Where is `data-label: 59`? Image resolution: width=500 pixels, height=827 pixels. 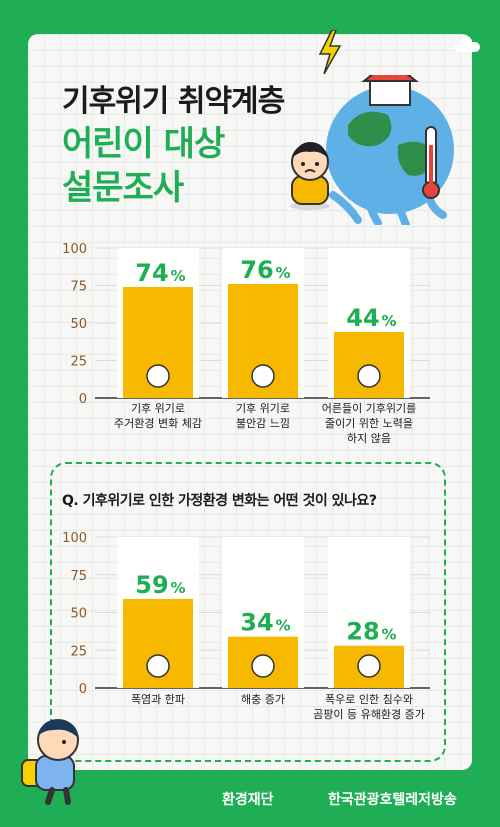
data-label: 59 is located at coordinates (151, 585).